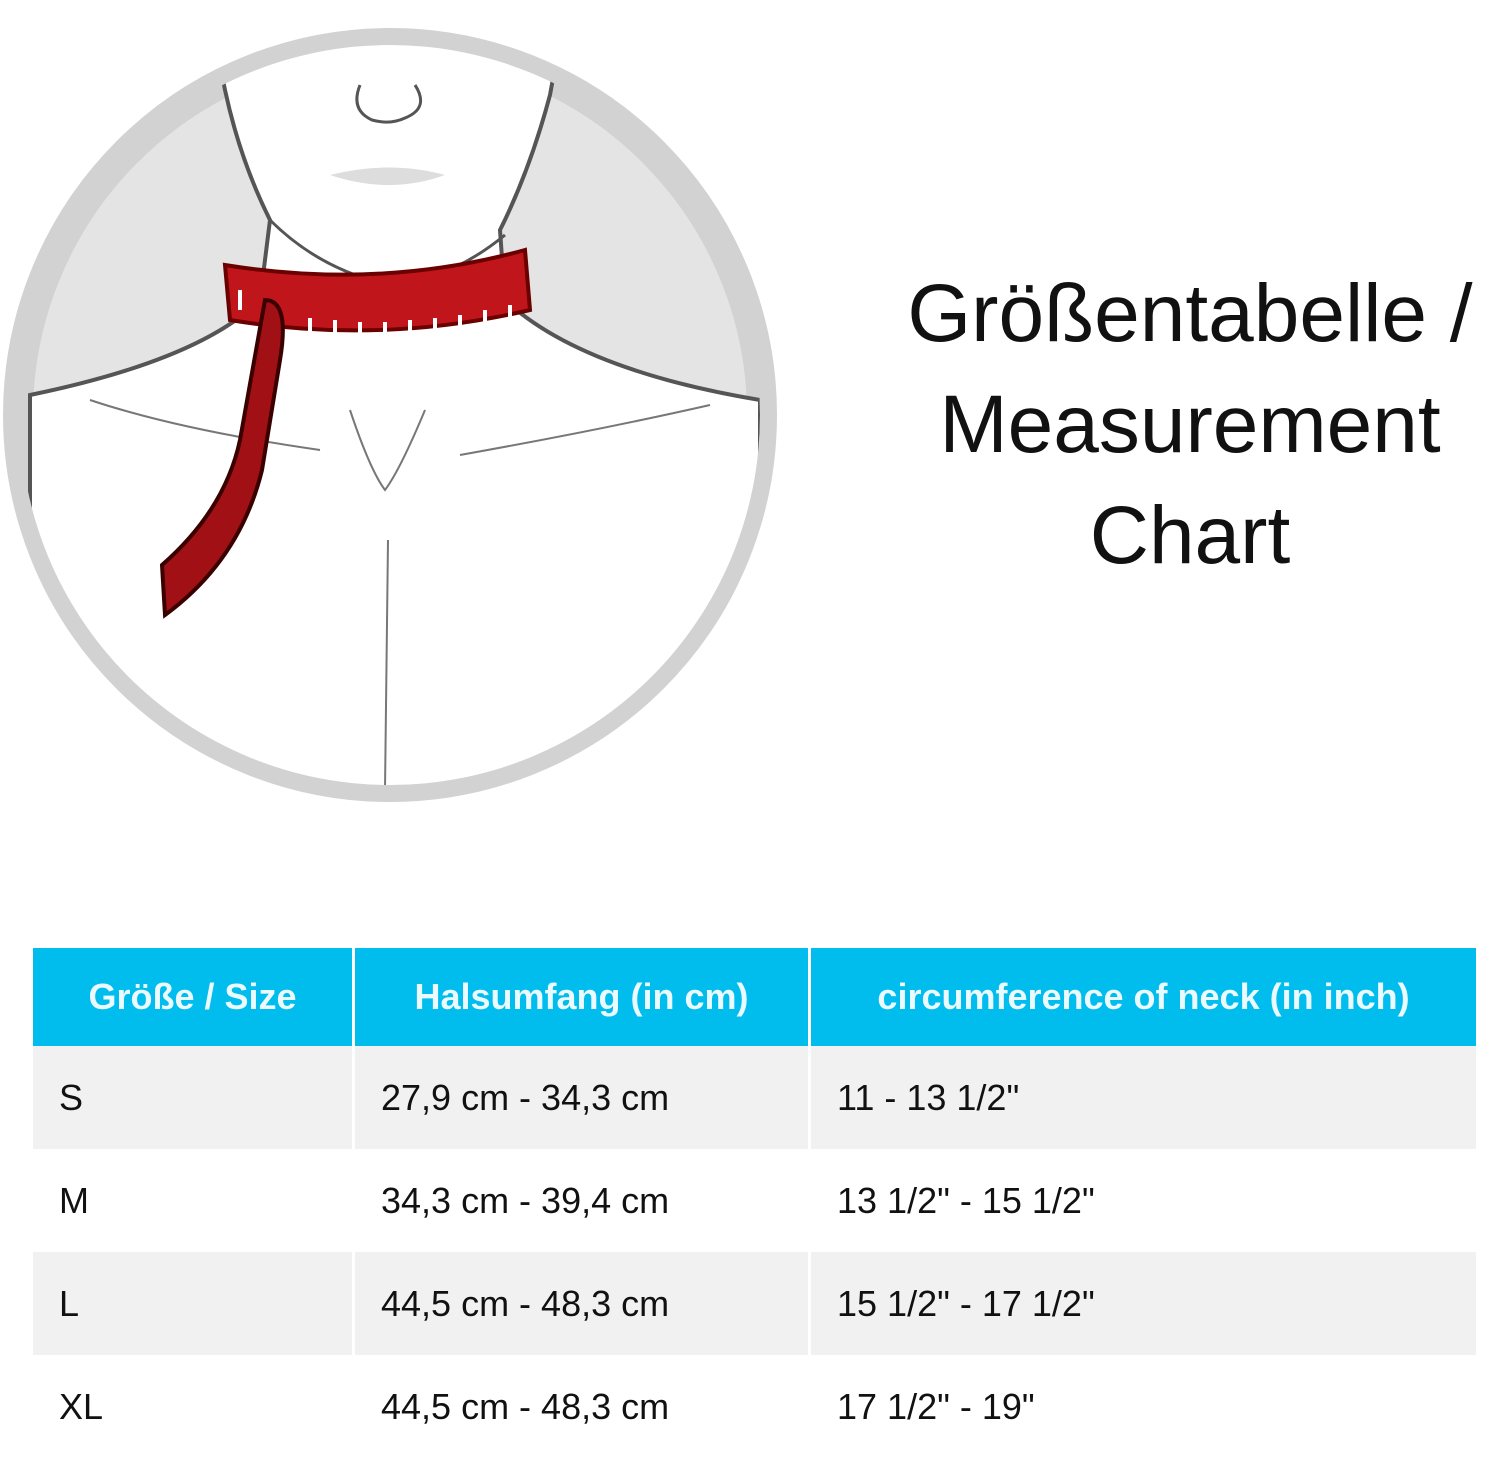 The image size is (1500, 1458). I want to click on table-row: XL 44,5 cm - 48,3 cm 17 1/2" - 19", so click(754, 1406).